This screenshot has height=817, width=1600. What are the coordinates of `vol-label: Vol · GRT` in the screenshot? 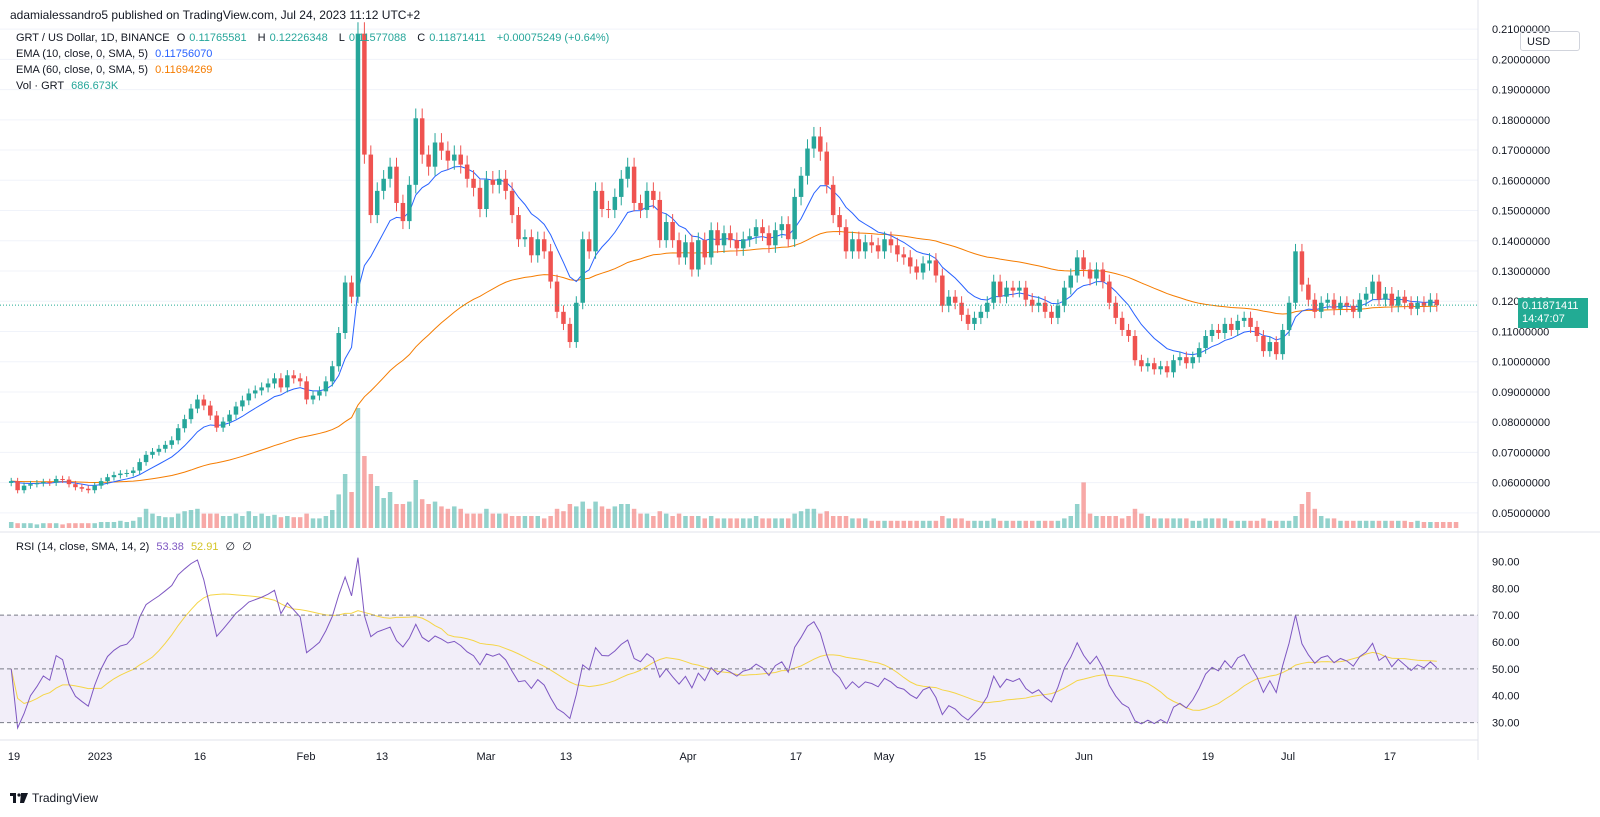 It's located at (40, 86).